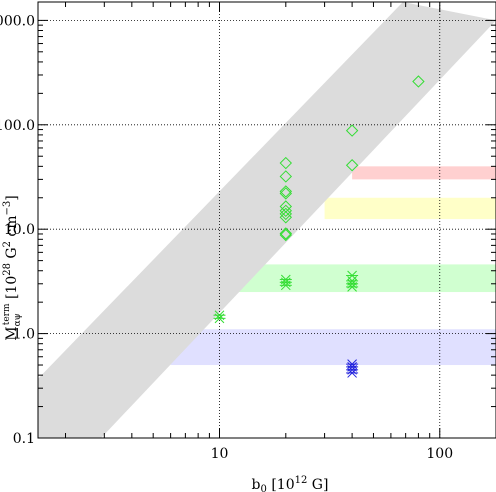  Describe the element at coordinates (12, 290) in the screenshot. I see `y-axis-label-rest: [10` at that location.